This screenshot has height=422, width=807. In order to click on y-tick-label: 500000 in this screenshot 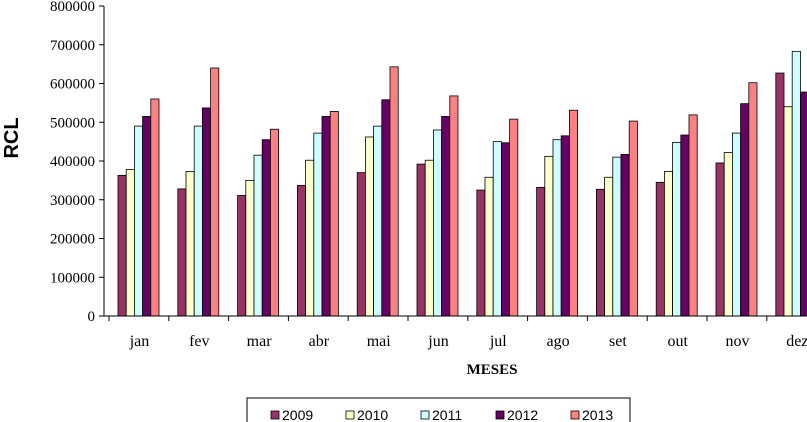, I will do `click(72, 123)`.